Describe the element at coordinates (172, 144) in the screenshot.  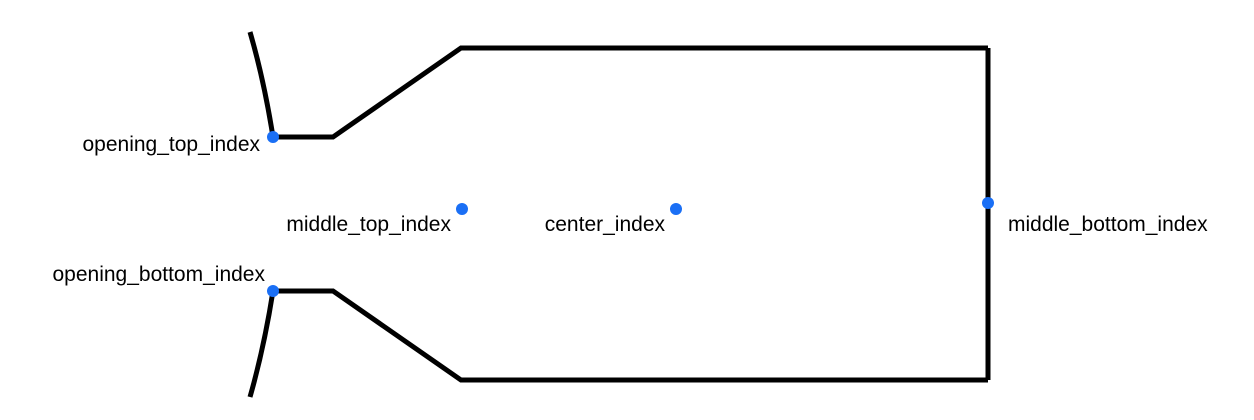
I see `opening-top-label: opening_top_index` at that location.